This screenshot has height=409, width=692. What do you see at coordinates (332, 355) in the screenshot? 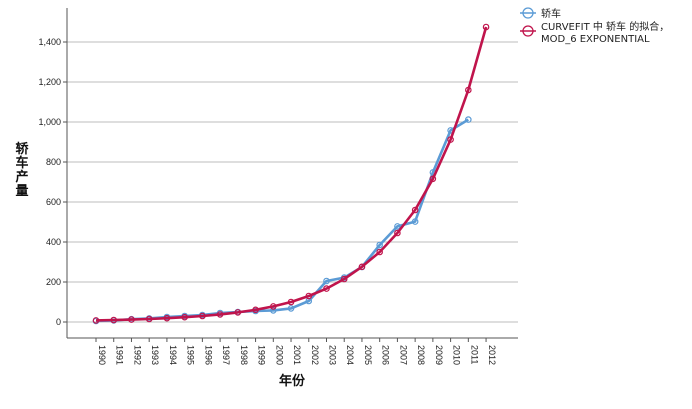
I see `x-tick-label: 2003` at bounding box center [332, 355].